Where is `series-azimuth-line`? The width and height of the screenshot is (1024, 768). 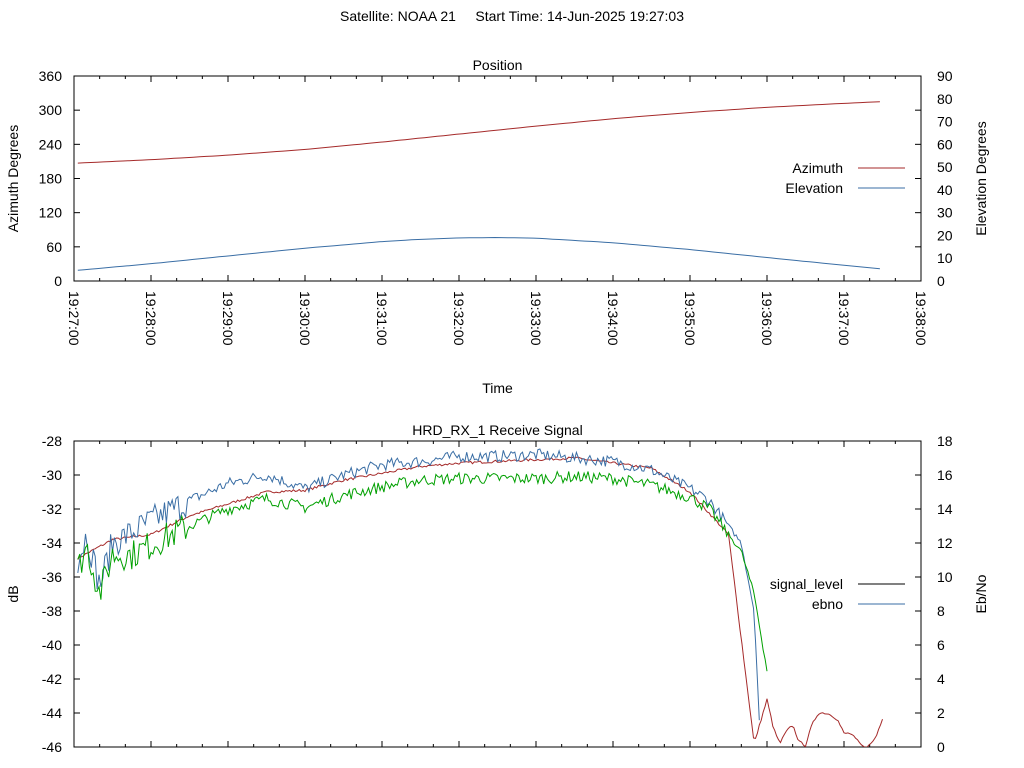 series-azimuth-line is located at coordinates (478, 132).